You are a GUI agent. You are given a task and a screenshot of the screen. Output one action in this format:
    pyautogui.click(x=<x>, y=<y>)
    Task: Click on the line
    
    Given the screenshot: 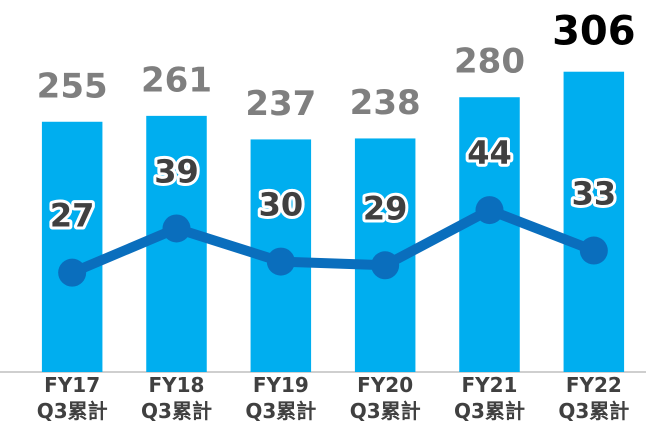 What is the action you would take?
    pyautogui.click(x=333, y=241)
    